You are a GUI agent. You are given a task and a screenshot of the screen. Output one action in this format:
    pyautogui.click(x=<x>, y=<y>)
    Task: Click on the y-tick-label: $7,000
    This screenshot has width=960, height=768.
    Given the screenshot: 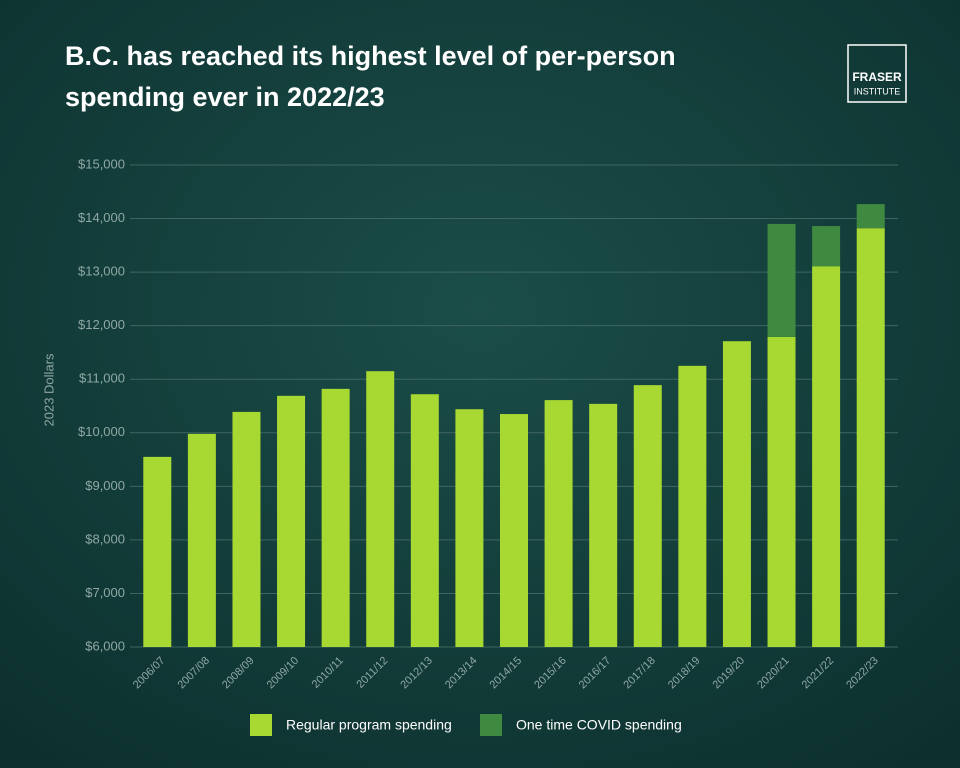 What is the action you would take?
    pyautogui.click(x=105, y=592)
    